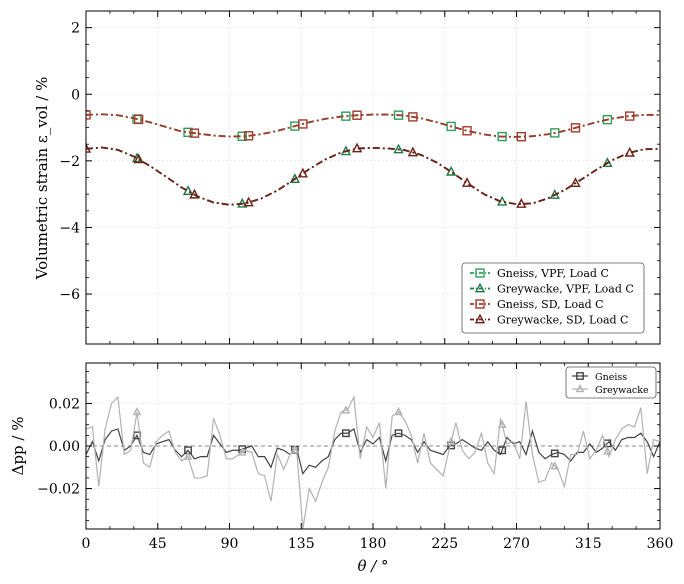  I want to click on bottom-legend: Gneiss Greywacke, so click(611, 382).